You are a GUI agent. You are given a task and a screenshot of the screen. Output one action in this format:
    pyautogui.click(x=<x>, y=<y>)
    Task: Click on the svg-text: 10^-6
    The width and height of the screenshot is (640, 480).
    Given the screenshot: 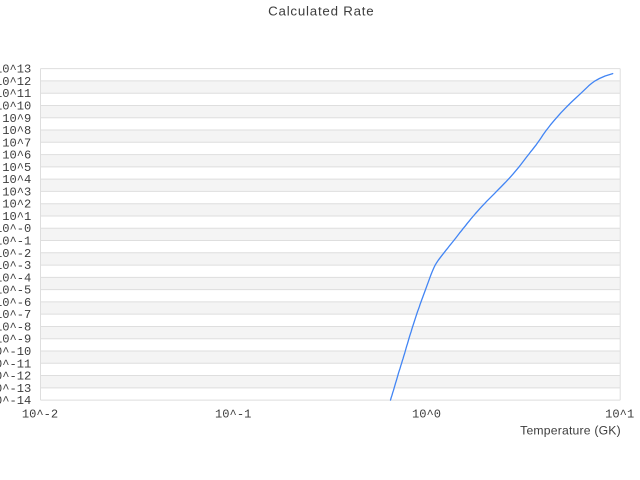 What is the action you would take?
    pyautogui.click(x=15, y=303)
    